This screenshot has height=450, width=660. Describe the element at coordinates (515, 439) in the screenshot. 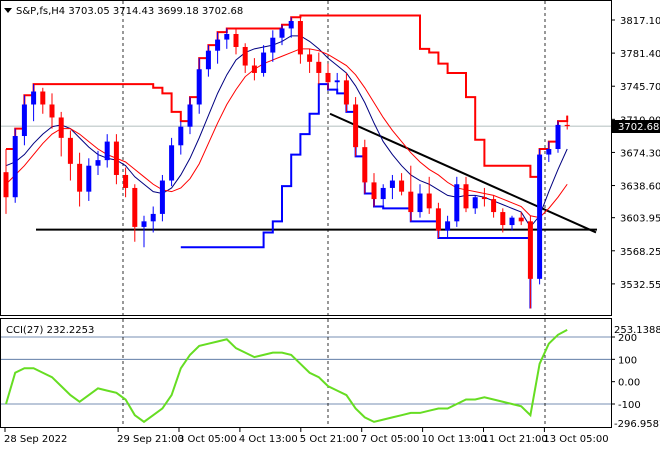

I see `time-tick-label: 11 Oct 21:00` at that location.